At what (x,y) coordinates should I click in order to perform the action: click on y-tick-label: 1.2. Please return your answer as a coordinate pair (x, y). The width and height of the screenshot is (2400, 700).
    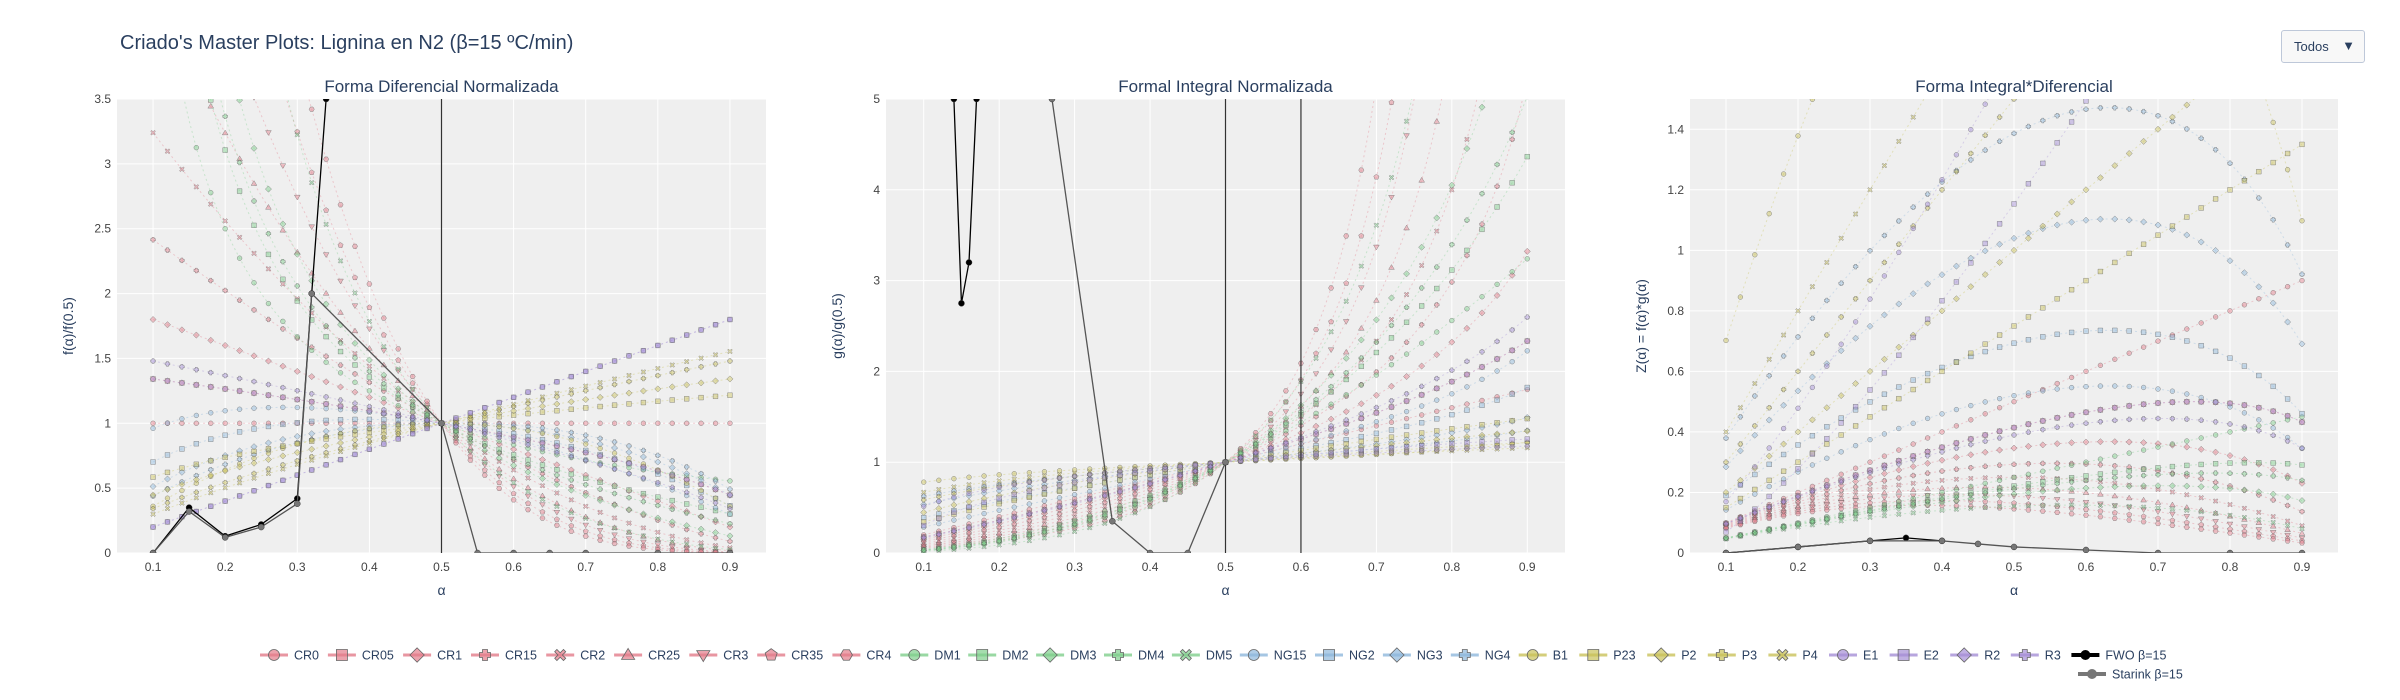
    Looking at the image, I should click on (1675, 190).